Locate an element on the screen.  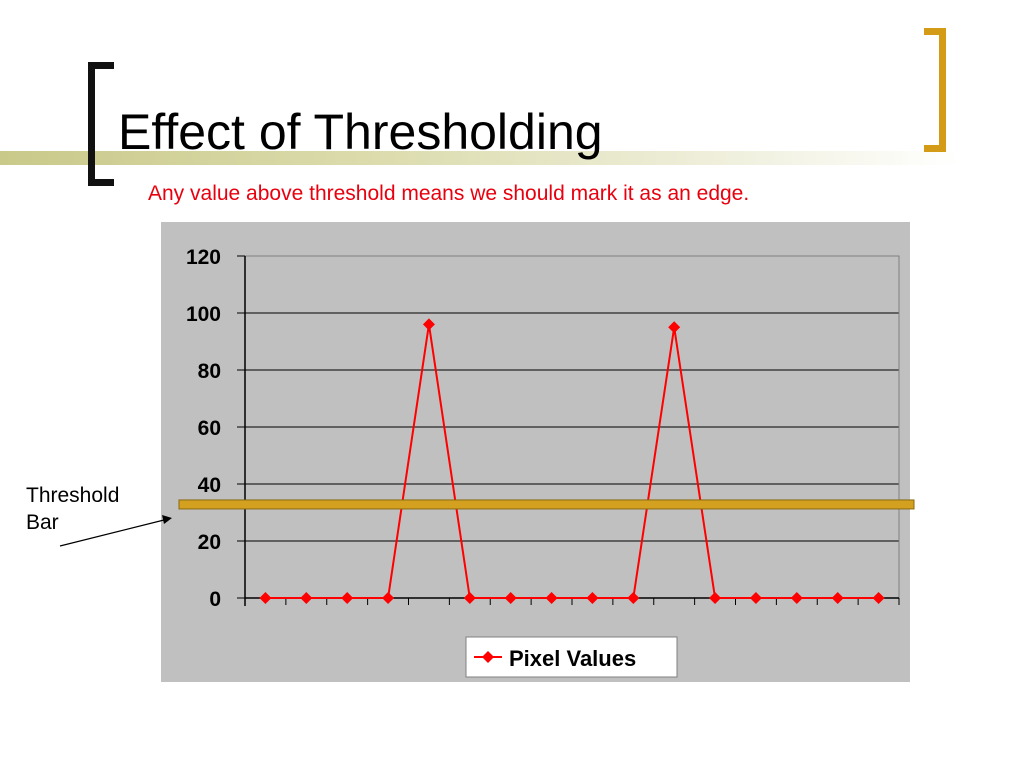
right-bracket-decoration is located at coordinates (935, 90).